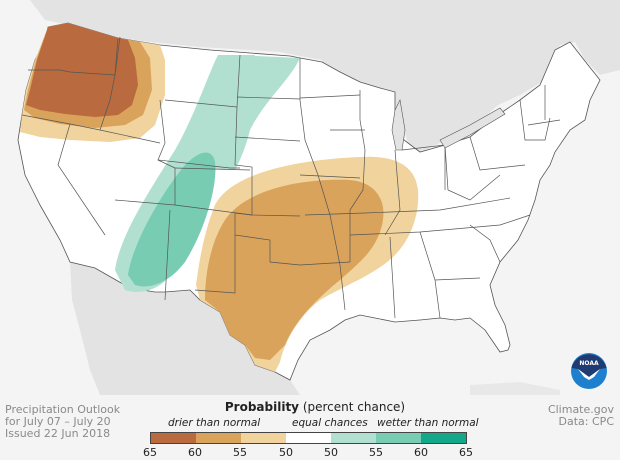 Image resolution: width=620 pixels, height=460 pixels. Describe the element at coordinates (589, 371) in the screenshot. I see `noaa-logo: NOAA` at that location.